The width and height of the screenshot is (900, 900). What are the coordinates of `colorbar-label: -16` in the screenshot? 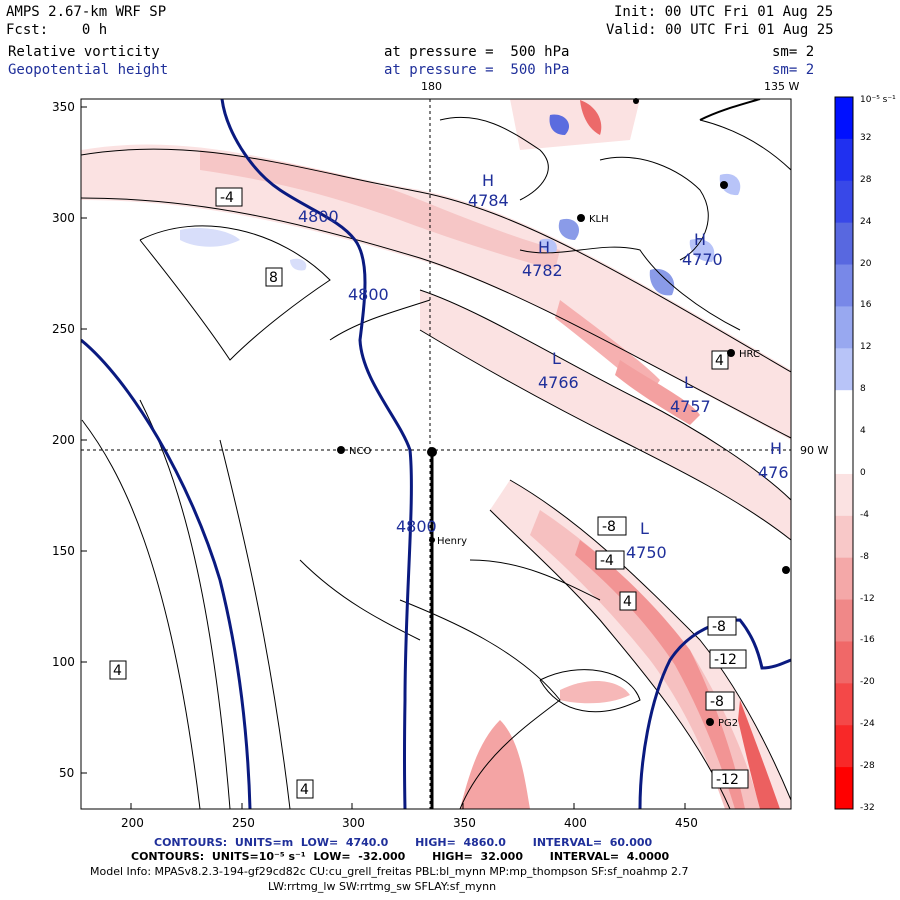 It's located at (867, 640).